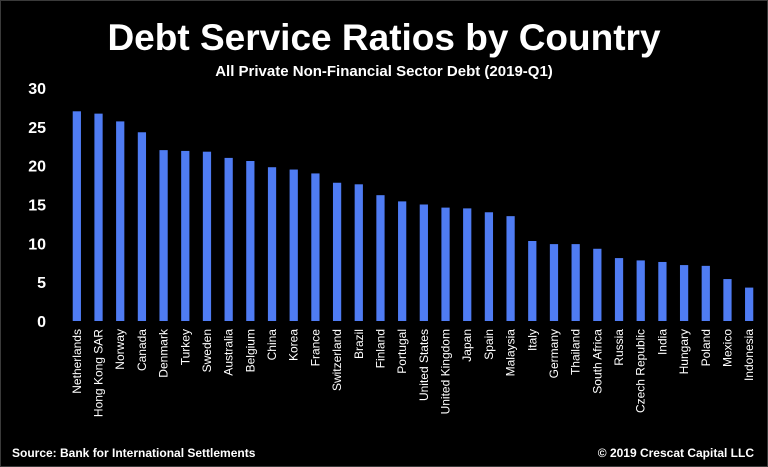 The height and width of the screenshot is (467, 768). Describe the element at coordinates (640, 290) in the screenshot. I see `bar-czech-republic` at that location.